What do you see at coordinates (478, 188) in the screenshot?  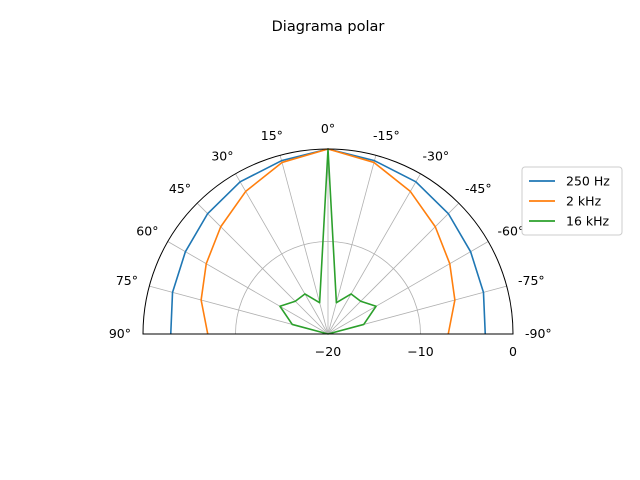 I see `theta-tick-label: -45°` at bounding box center [478, 188].